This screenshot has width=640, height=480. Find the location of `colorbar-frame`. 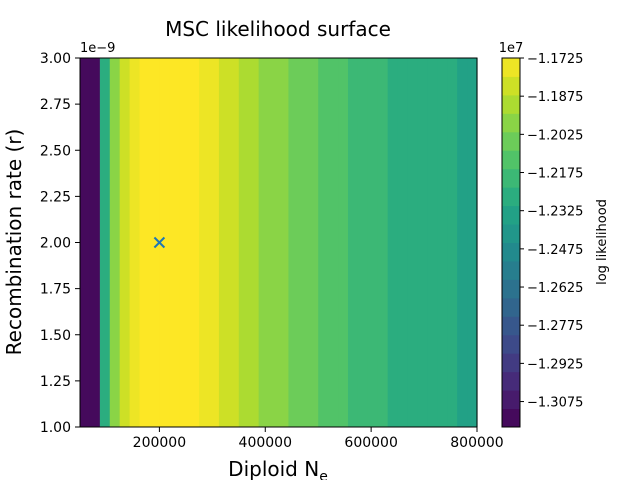

colorbar-frame is located at coordinates (511, 242).